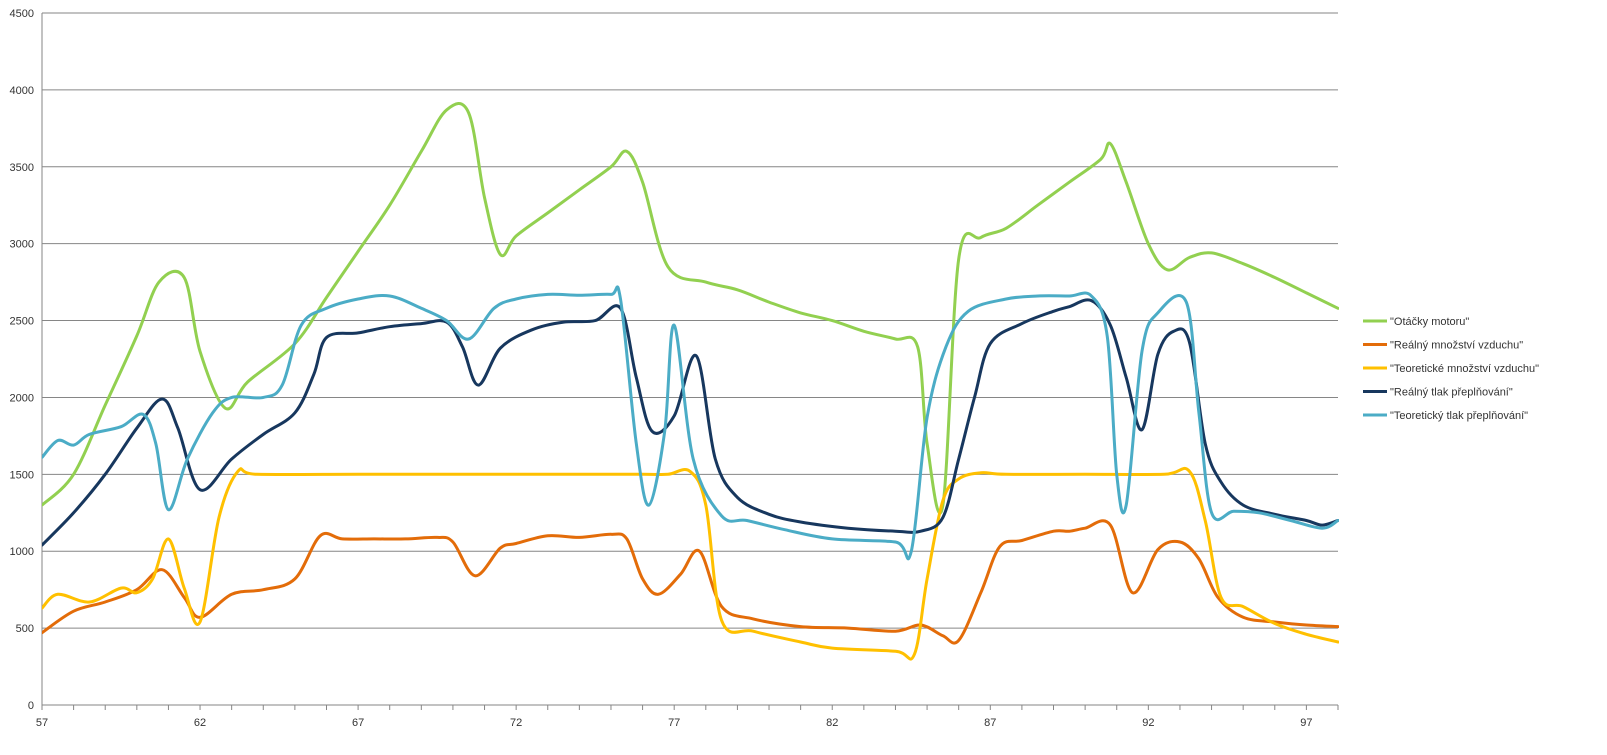 The width and height of the screenshot is (1607, 755). What do you see at coordinates (1429, 322) in the screenshot?
I see `legend-label: "Otáčky motoru"` at bounding box center [1429, 322].